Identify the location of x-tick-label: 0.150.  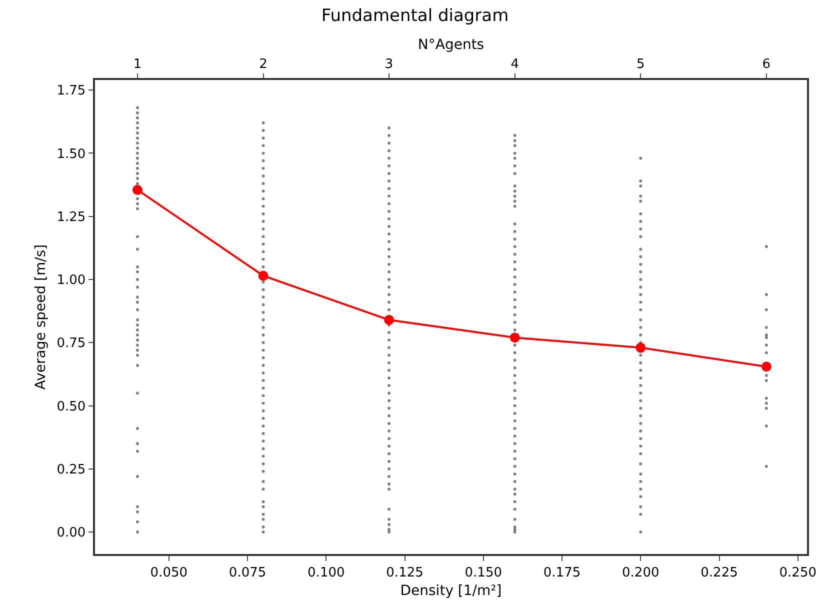
(483, 572).